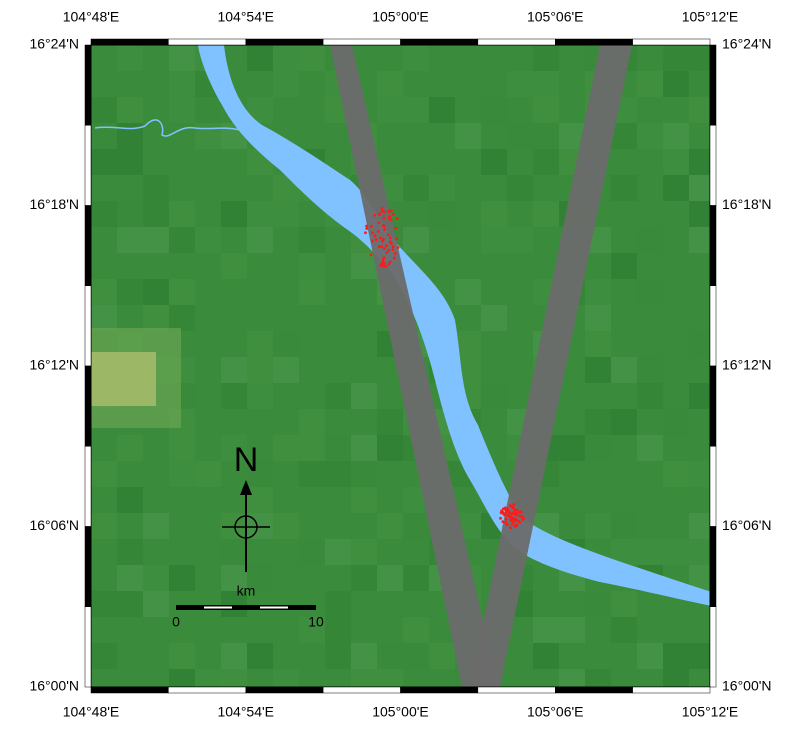  I want to click on north-label: N, so click(246, 460).